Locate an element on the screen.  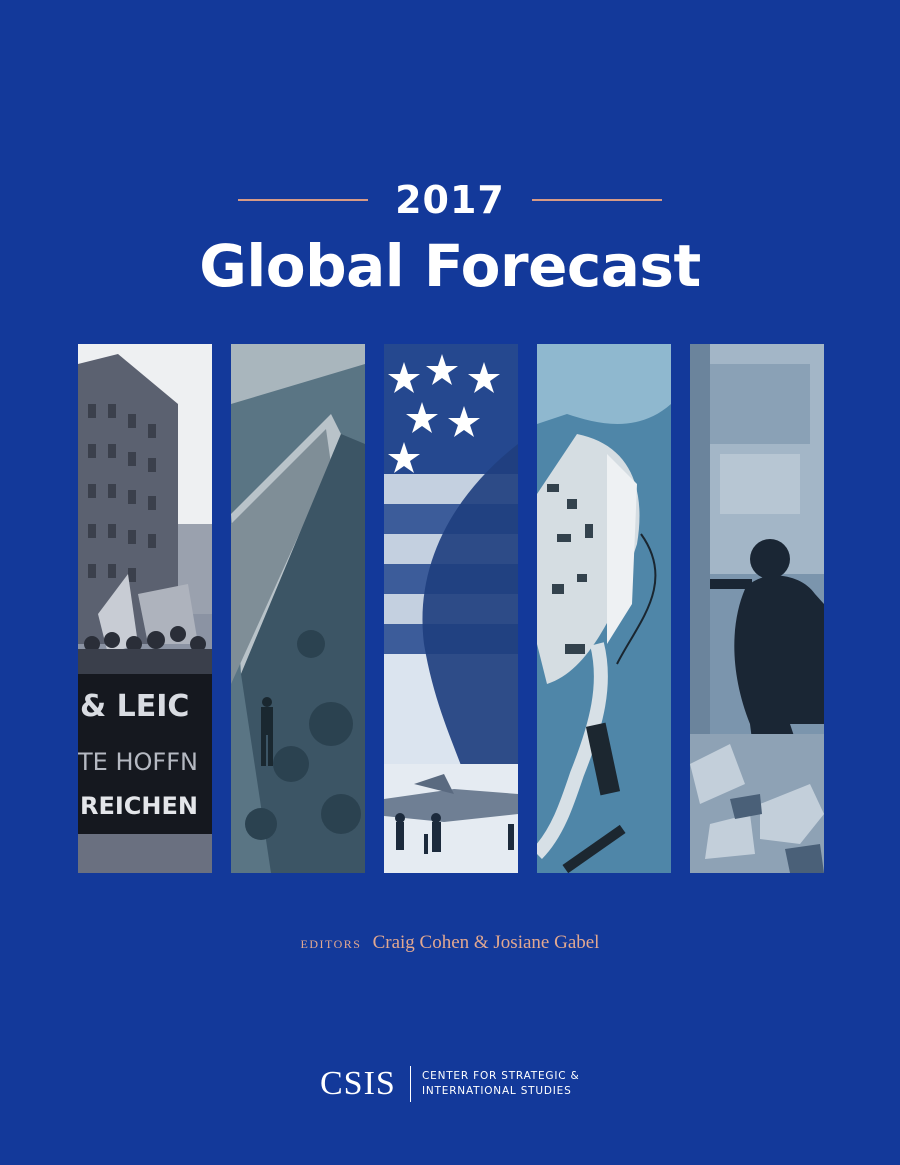
protest-march-photo: & LEIC TE HOFFN REICHEN is located at coordinates (145, 608).